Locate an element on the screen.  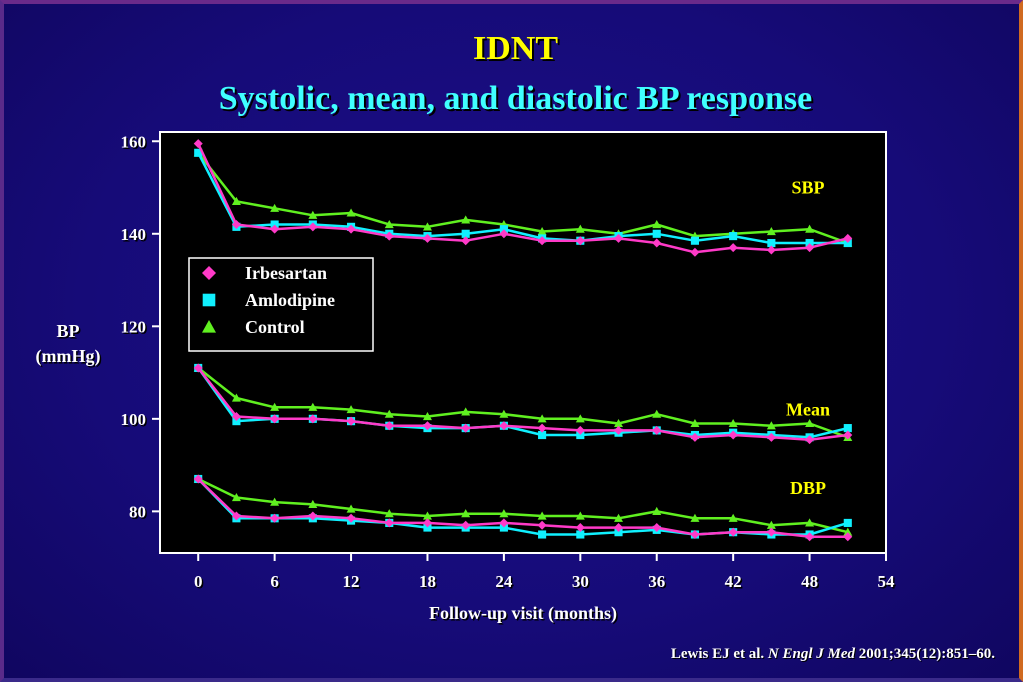
legend-item-amlodipine: Amlodipine is located at coordinates (268, 300).